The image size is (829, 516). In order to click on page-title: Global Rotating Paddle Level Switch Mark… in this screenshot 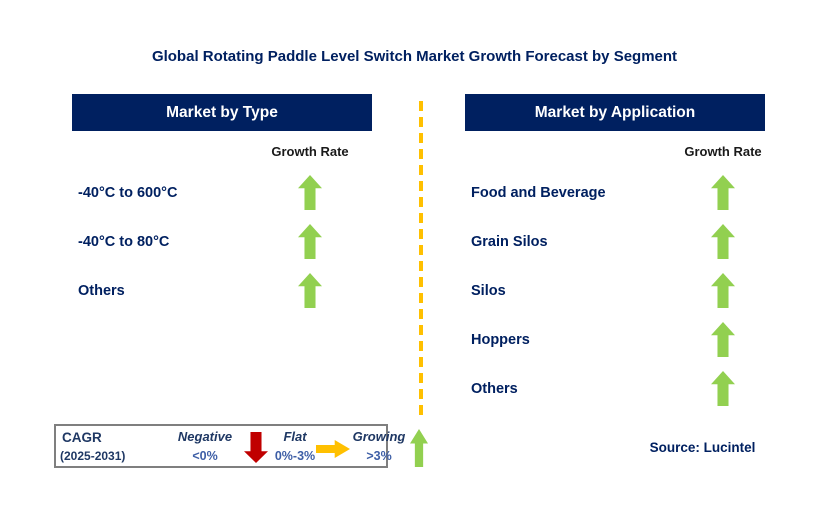, I will do `click(414, 56)`.